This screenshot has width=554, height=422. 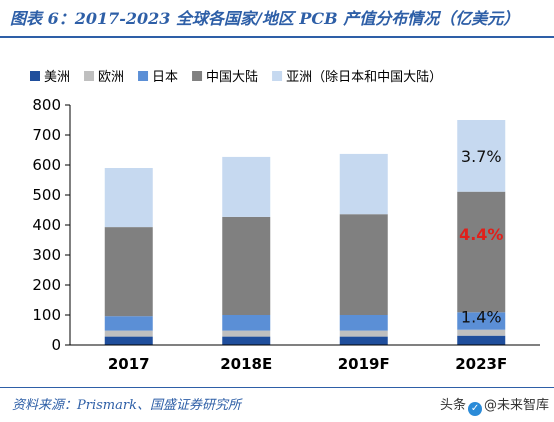 What do you see at coordinates (277, 387) in the screenshot?
I see `source-rule` at bounding box center [277, 387].